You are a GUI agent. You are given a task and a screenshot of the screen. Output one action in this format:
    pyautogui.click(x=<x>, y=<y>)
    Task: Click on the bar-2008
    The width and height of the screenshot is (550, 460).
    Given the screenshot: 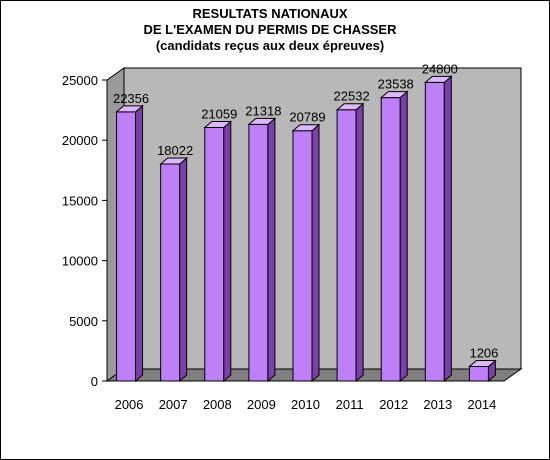 What is the action you would take?
    pyautogui.click(x=218, y=251)
    